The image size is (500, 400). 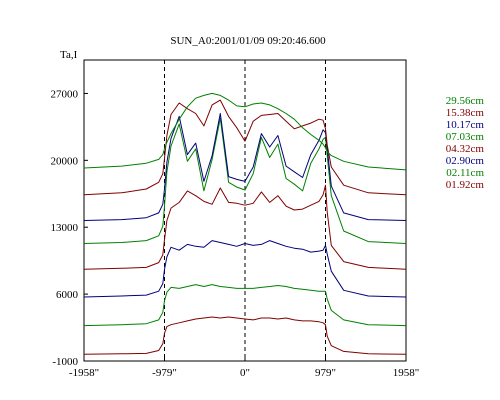 What do you see at coordinates (245, 305) in the screenshot?
I see `series-line-02.11cm` at bounding box center [245, 305].